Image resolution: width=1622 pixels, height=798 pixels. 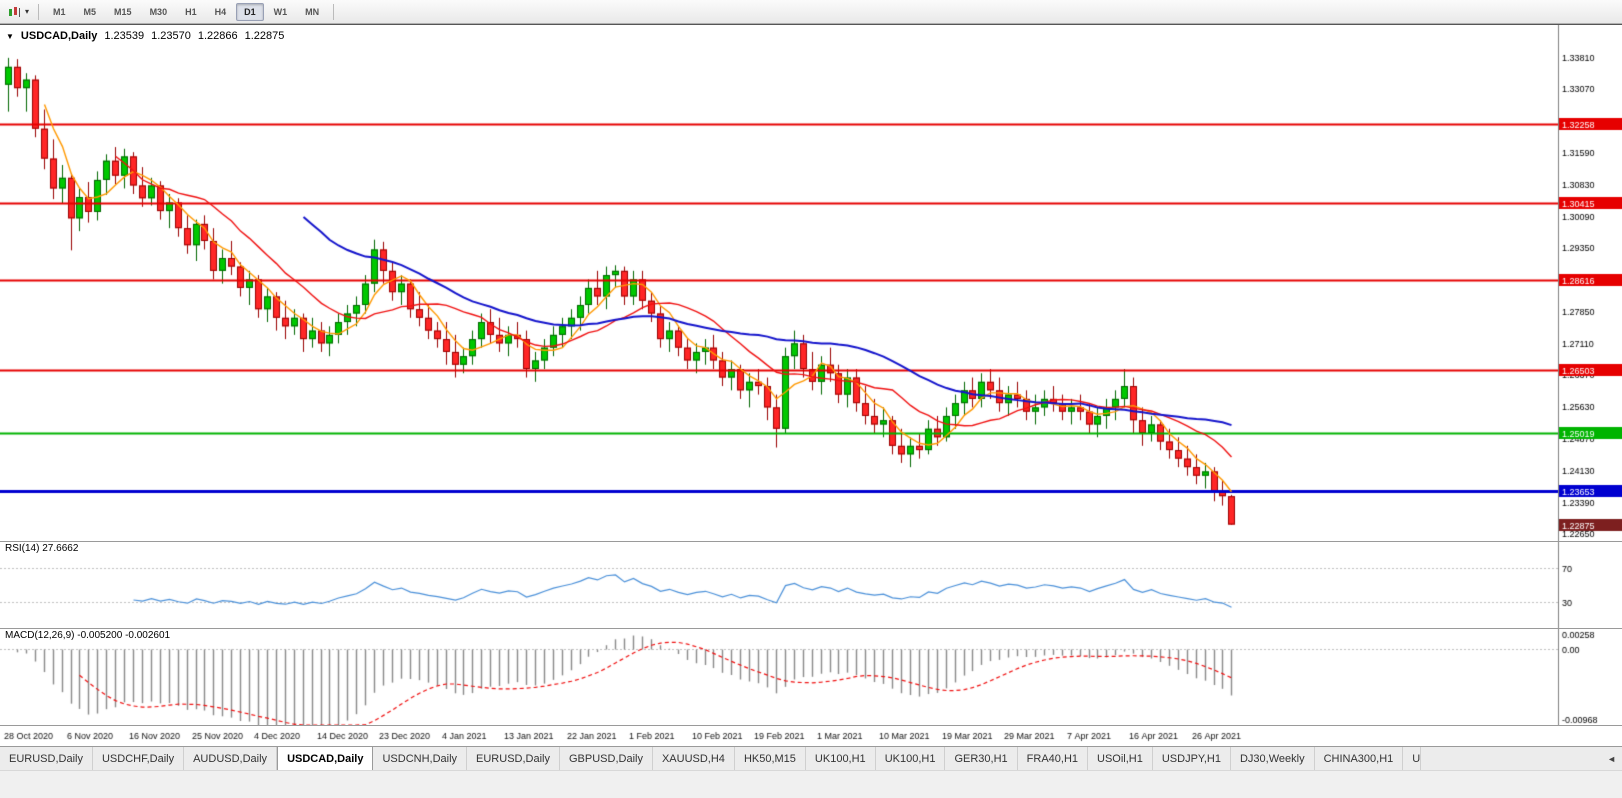 I want to click on timeframe-button-w1: W1, so click(x=280, y=11).